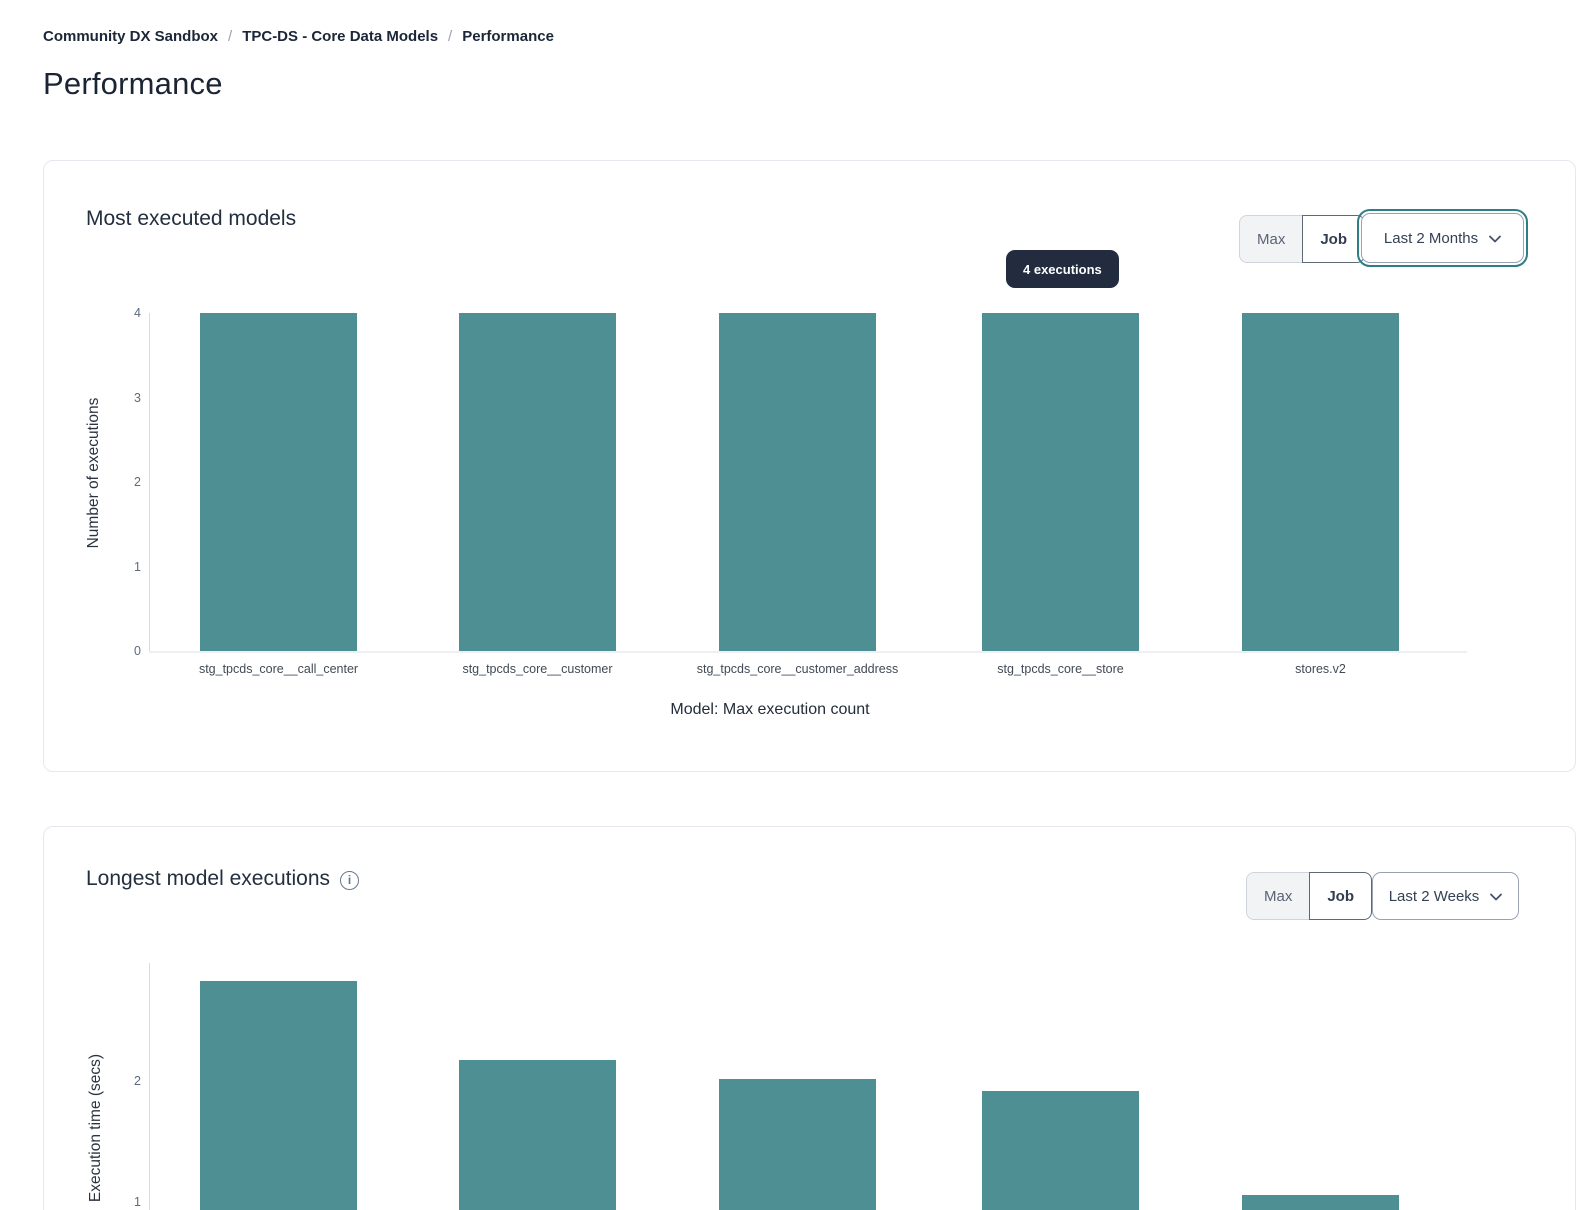 The height and width of the screenshot is (1210, 1584). I want to click on bar-stores.v2, so click(1320, 482).